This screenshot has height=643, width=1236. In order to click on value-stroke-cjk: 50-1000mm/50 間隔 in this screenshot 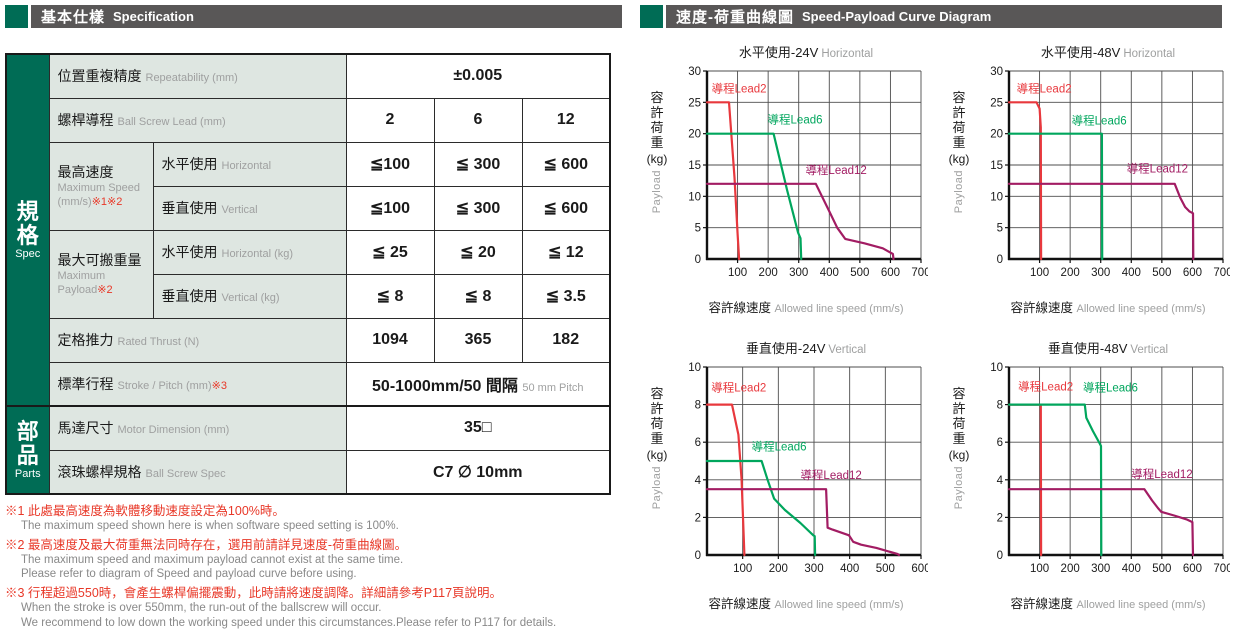, I will do `click(445, 386)`.